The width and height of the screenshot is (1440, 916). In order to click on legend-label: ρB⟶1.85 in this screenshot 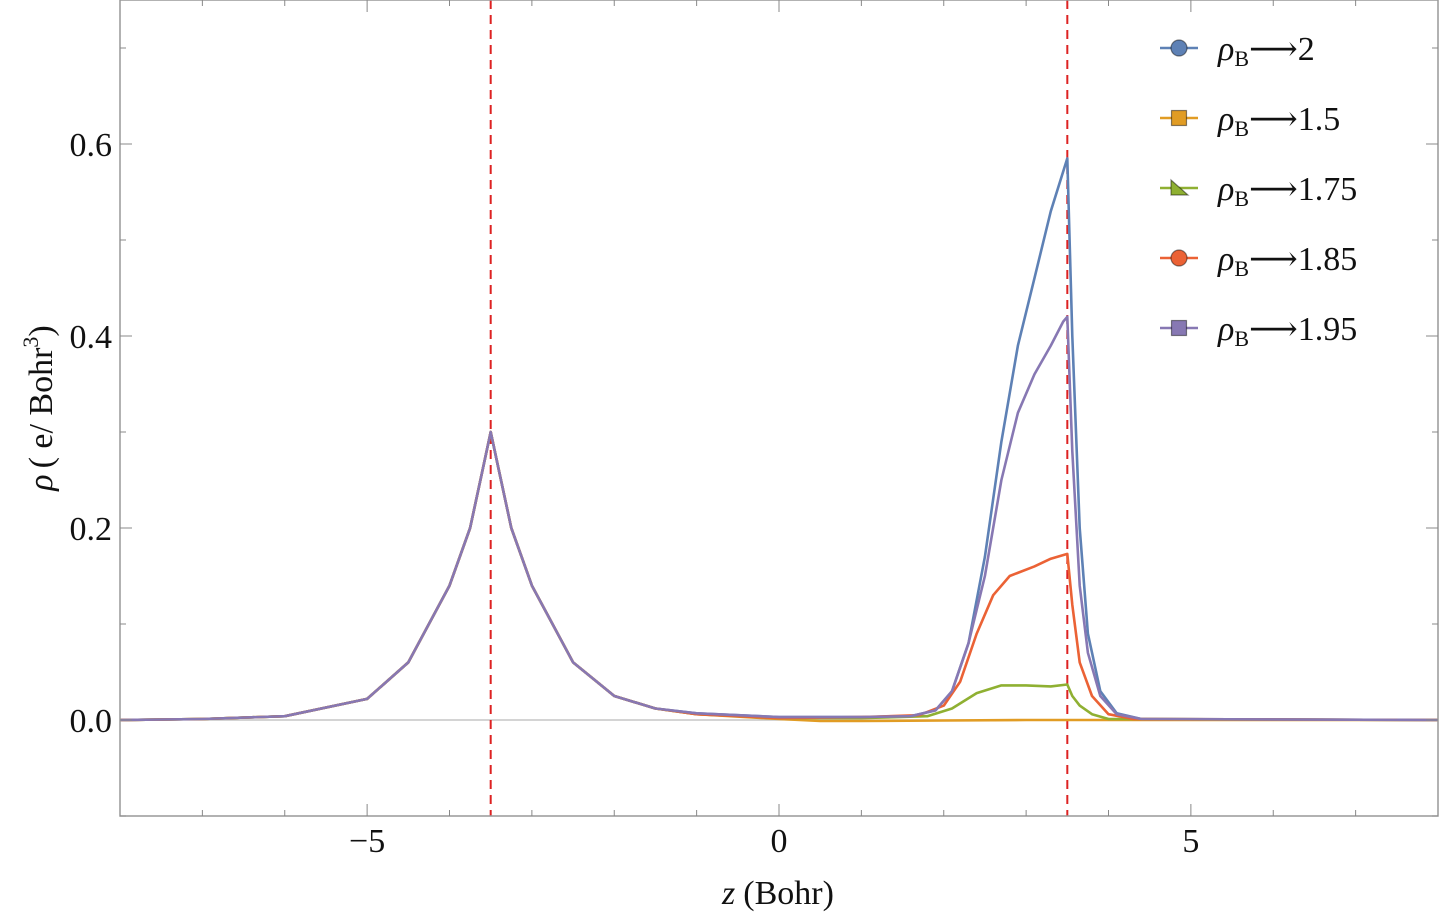, I will do `click(1287, 261)`.